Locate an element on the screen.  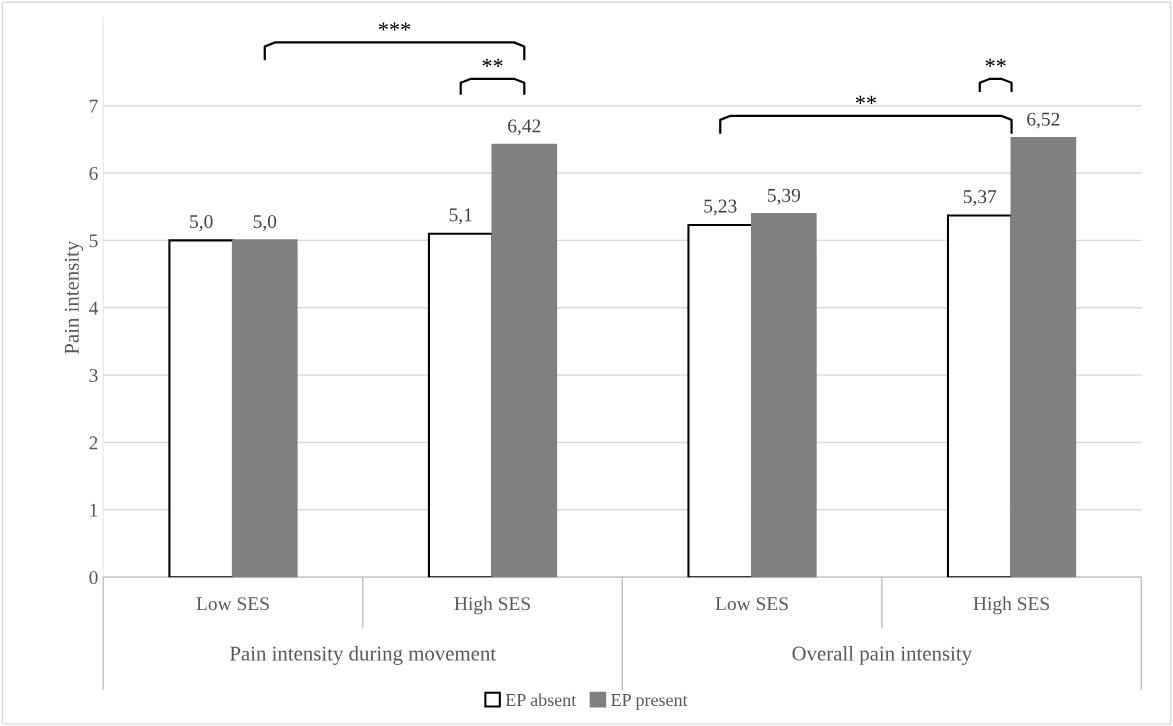
annotation: *** is located at coordinates (394, 26).